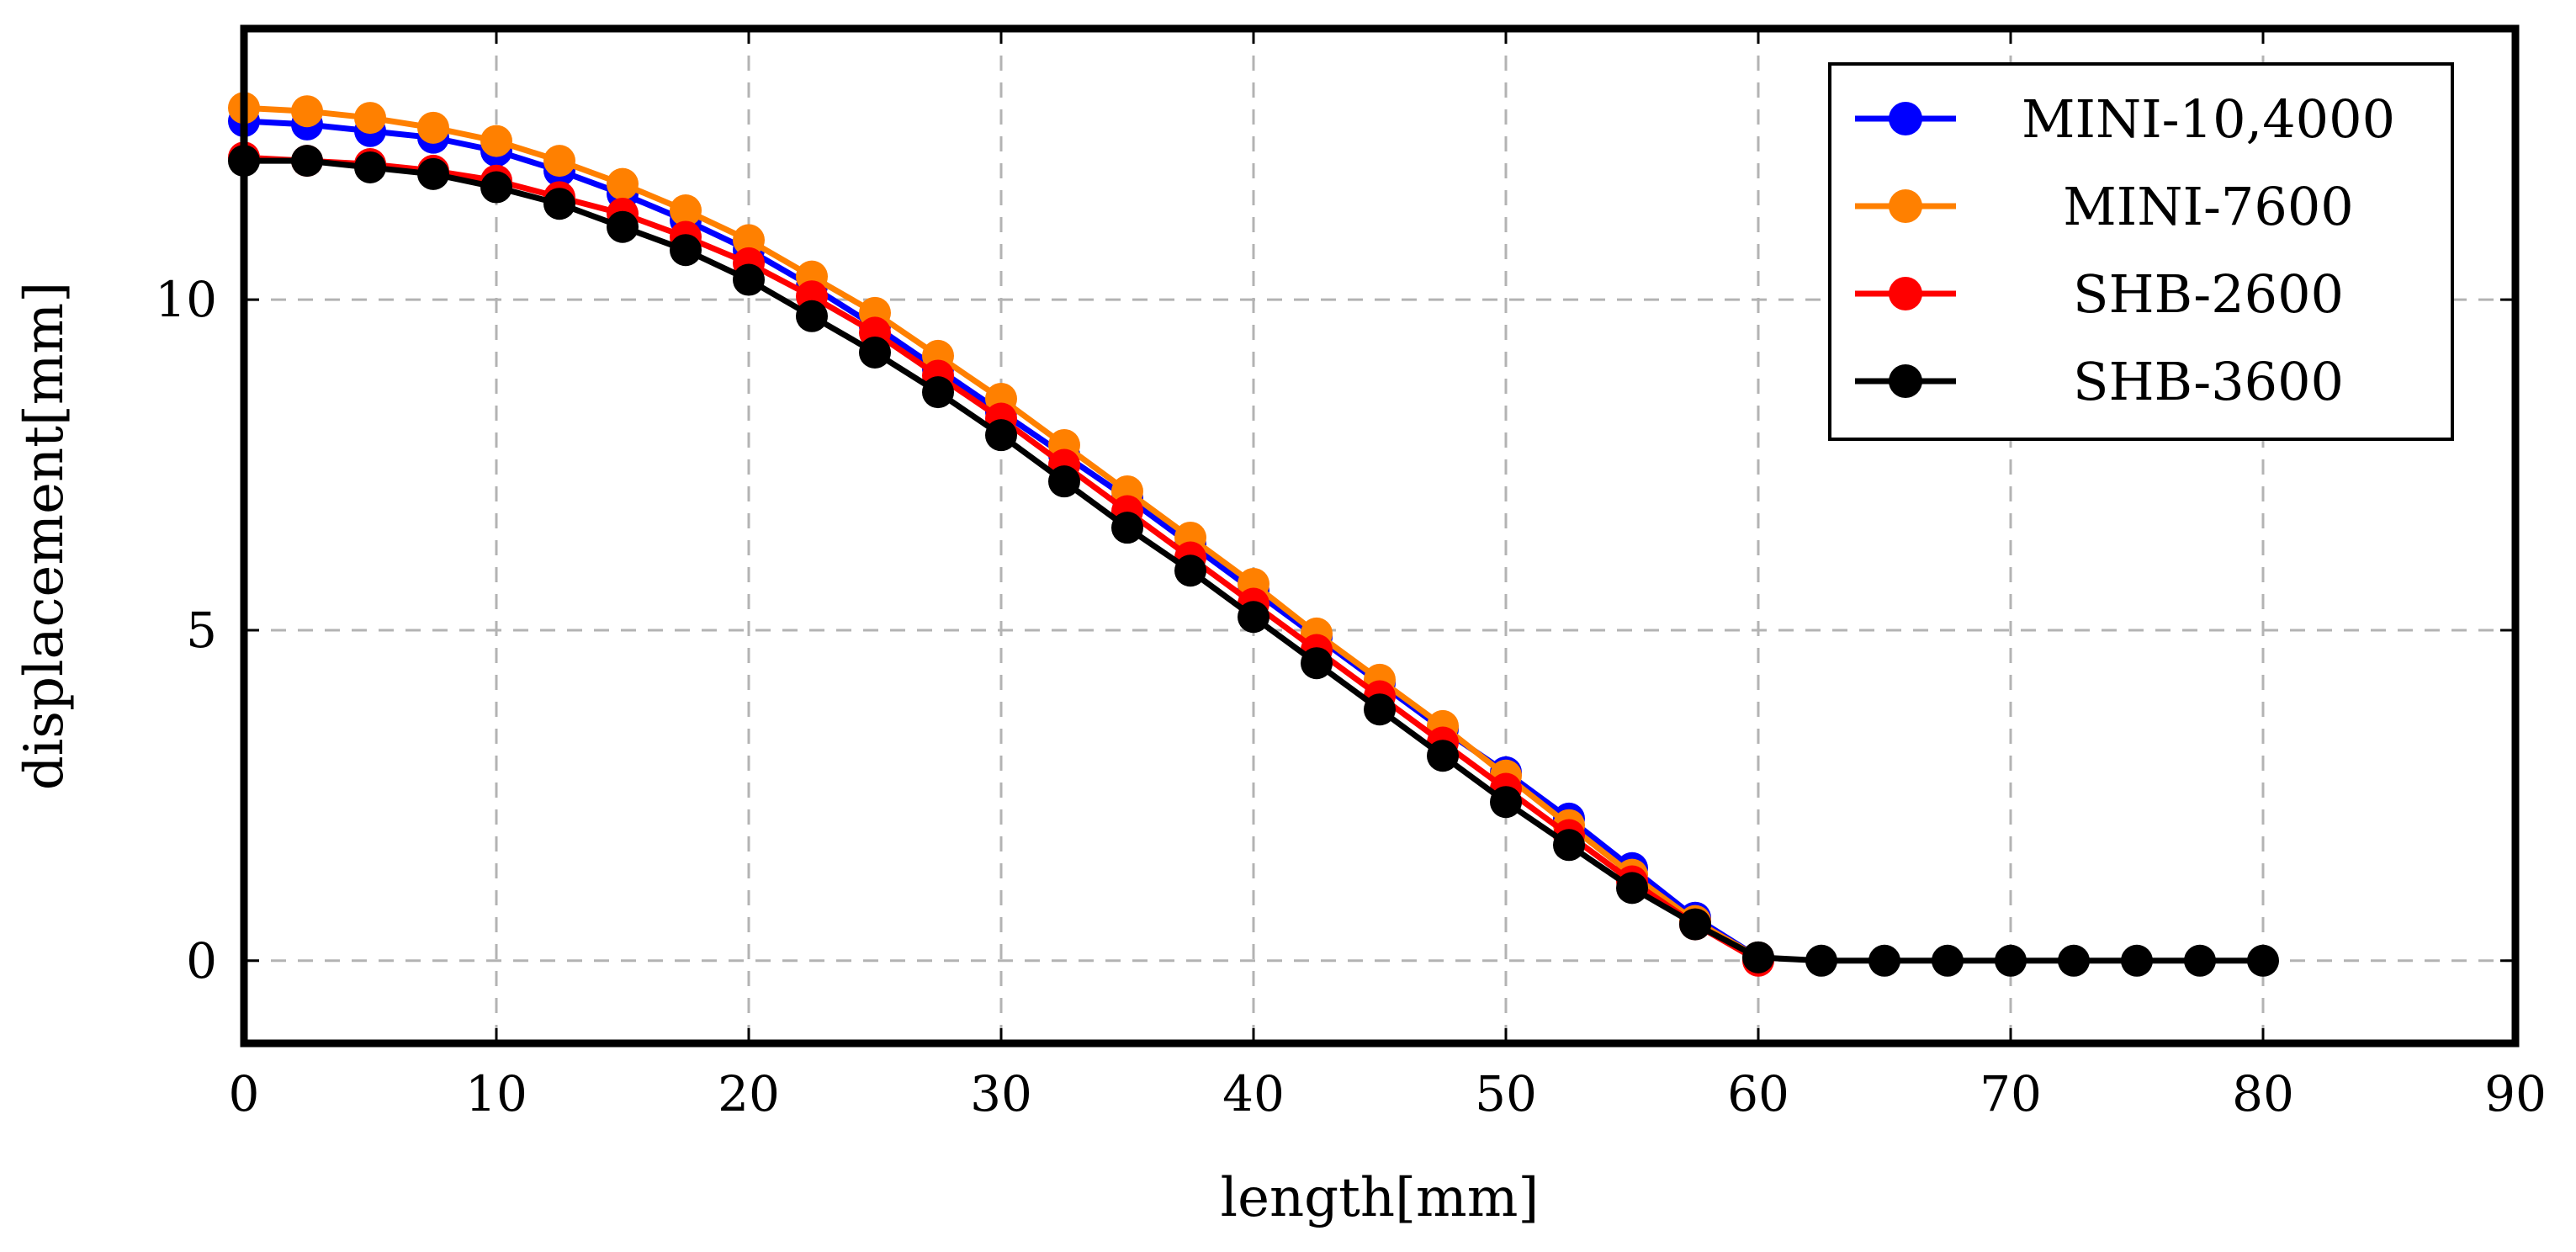 The image size is (2576, 1252). Describe the element at coordinates (201, 630) in the screenshot. I see `y-tick-label: 5` at that location.